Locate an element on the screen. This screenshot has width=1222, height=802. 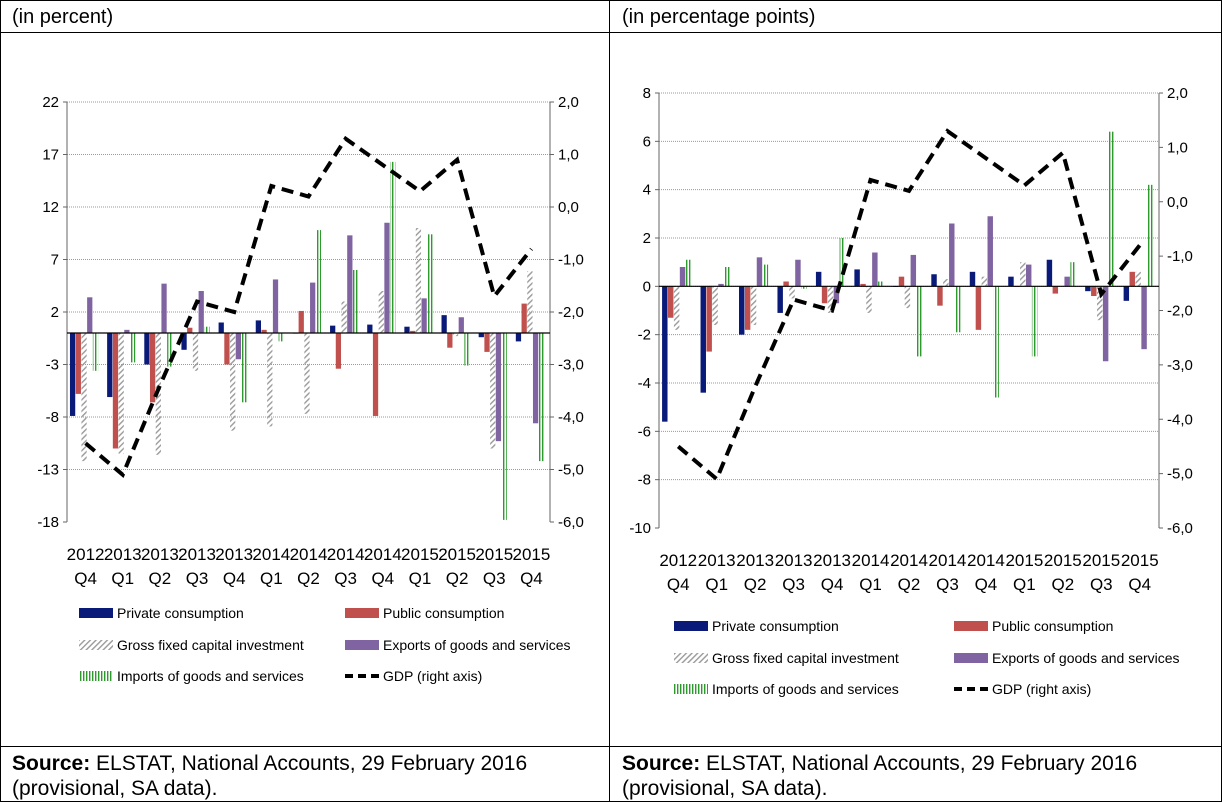
x-tick-quarter: Q4 is located at coordinates (531, 578).